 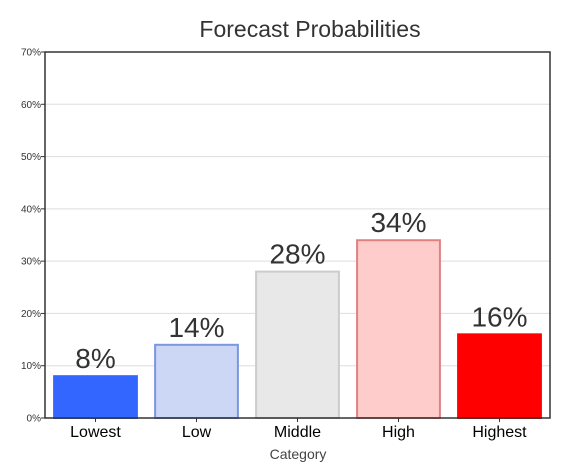 What do you see at coordinates (196, 327) in the screenshot?
I see `data-label: 14%` at bounding box center [196, 327].